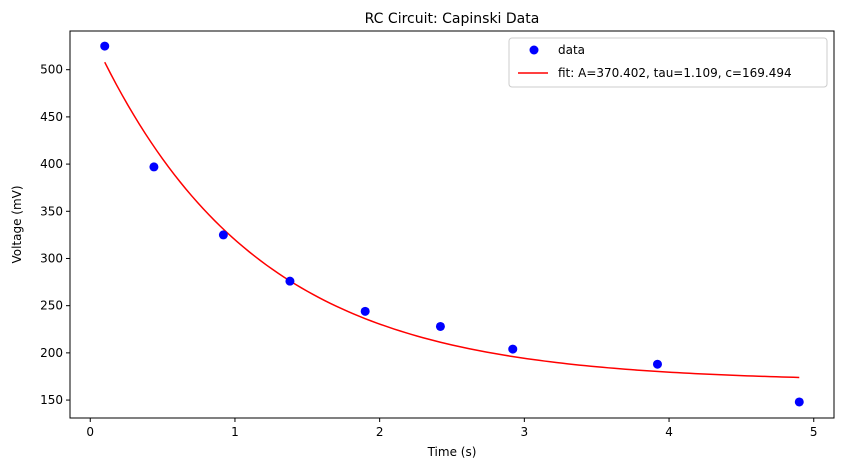  I want to click on x-tick-label: 4, so click(669, 432).